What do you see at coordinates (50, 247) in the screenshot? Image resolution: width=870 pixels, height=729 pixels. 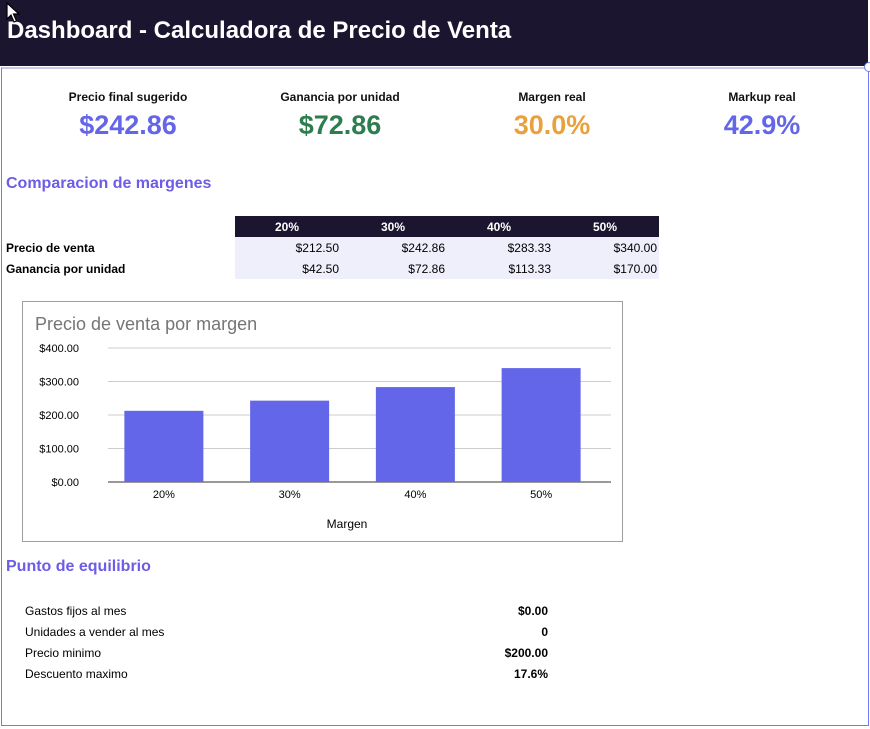 I see `row-label: Precio de venta` at bounding box center [50, 247].